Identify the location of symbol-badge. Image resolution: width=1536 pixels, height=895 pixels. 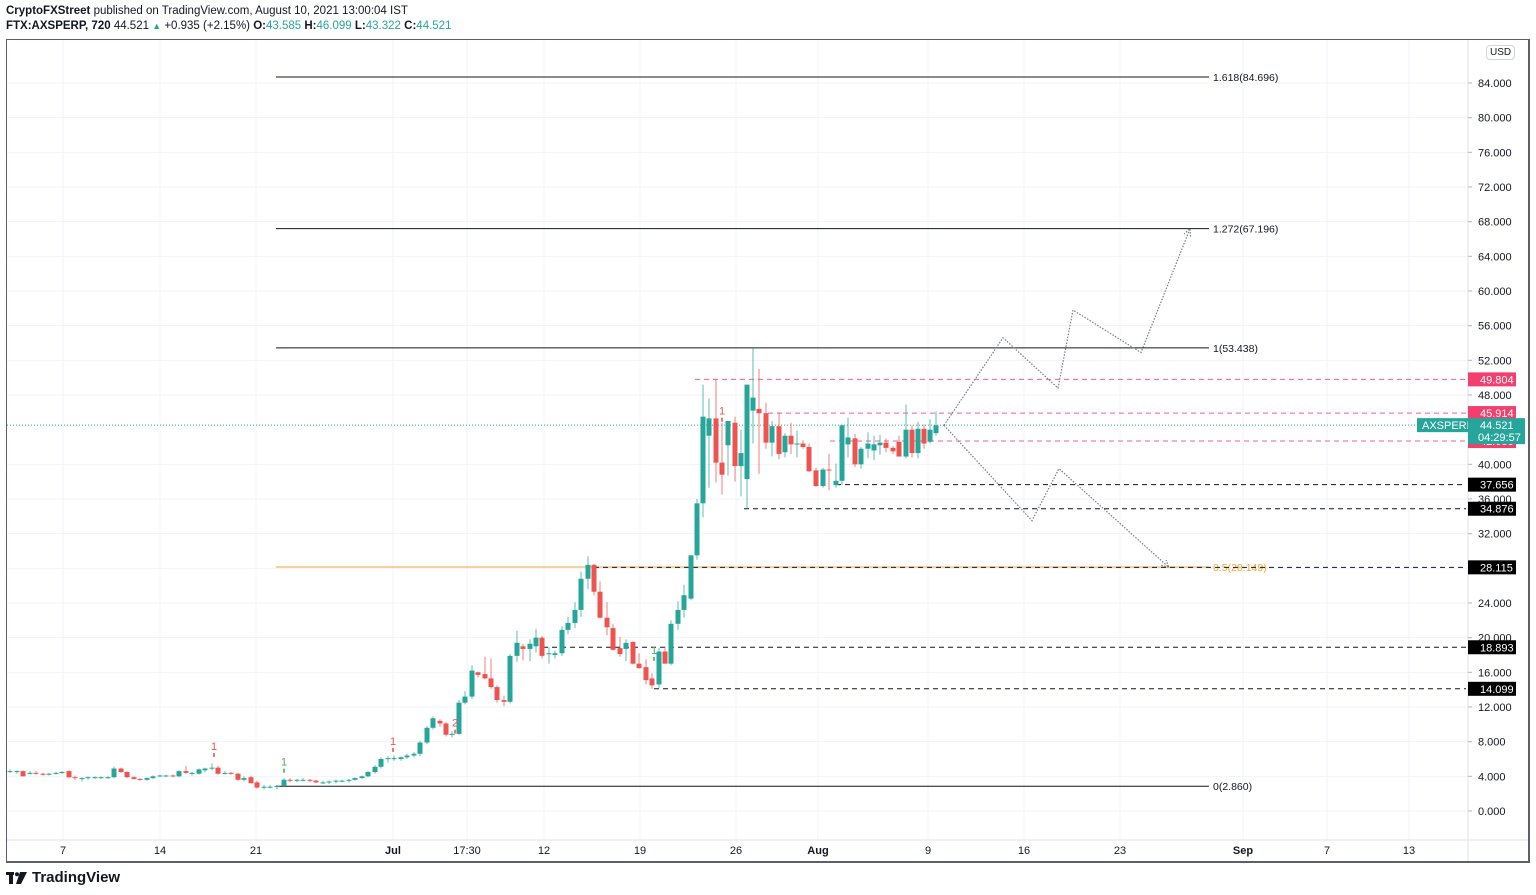
(1442, 425).